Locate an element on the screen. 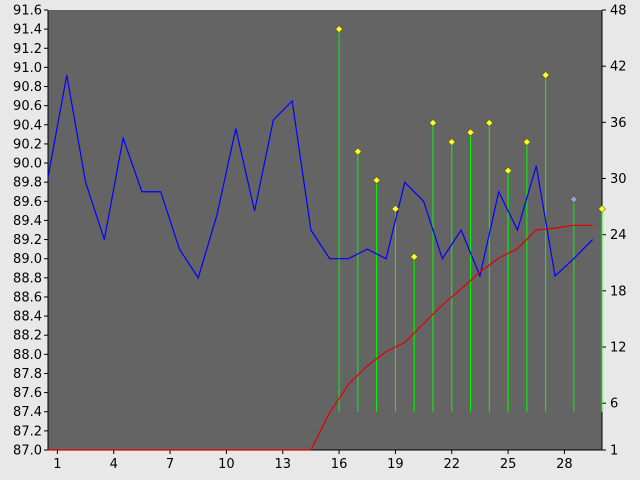 Image resolution: width=640 pixels, height=480 pixels. x-tick-label: 22 is located at coordinates (451, 464).